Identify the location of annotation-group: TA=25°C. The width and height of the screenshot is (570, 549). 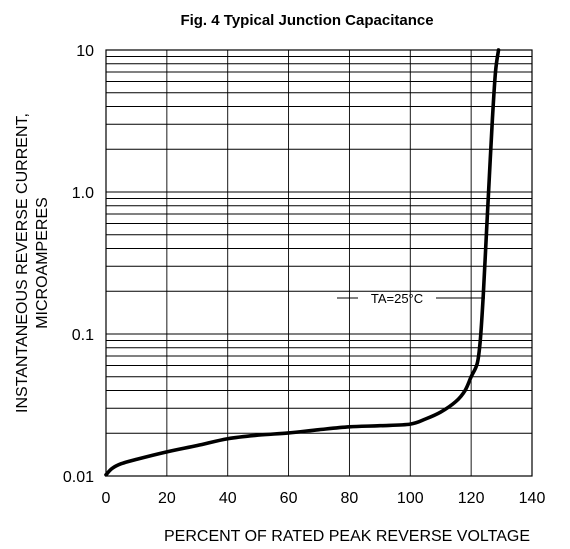
(411, 298).